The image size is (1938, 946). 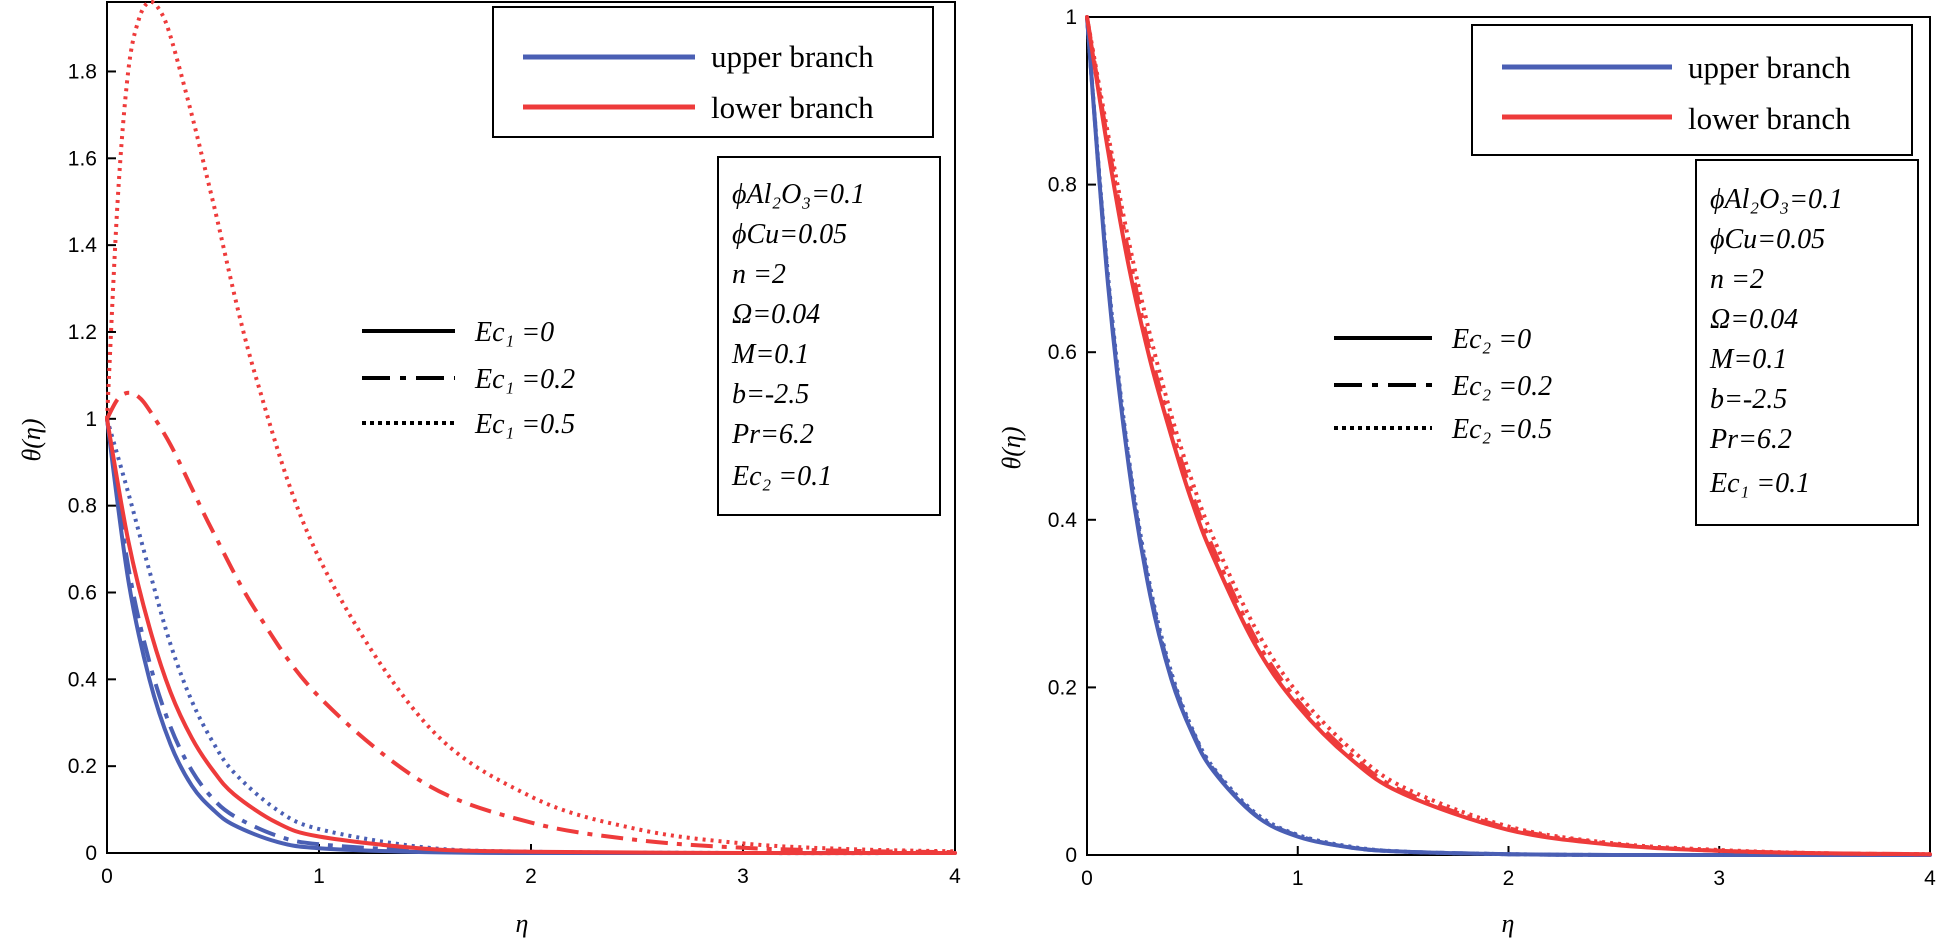 I want to click on right-x-tick-label: 0, so click(x=1087, y=878).